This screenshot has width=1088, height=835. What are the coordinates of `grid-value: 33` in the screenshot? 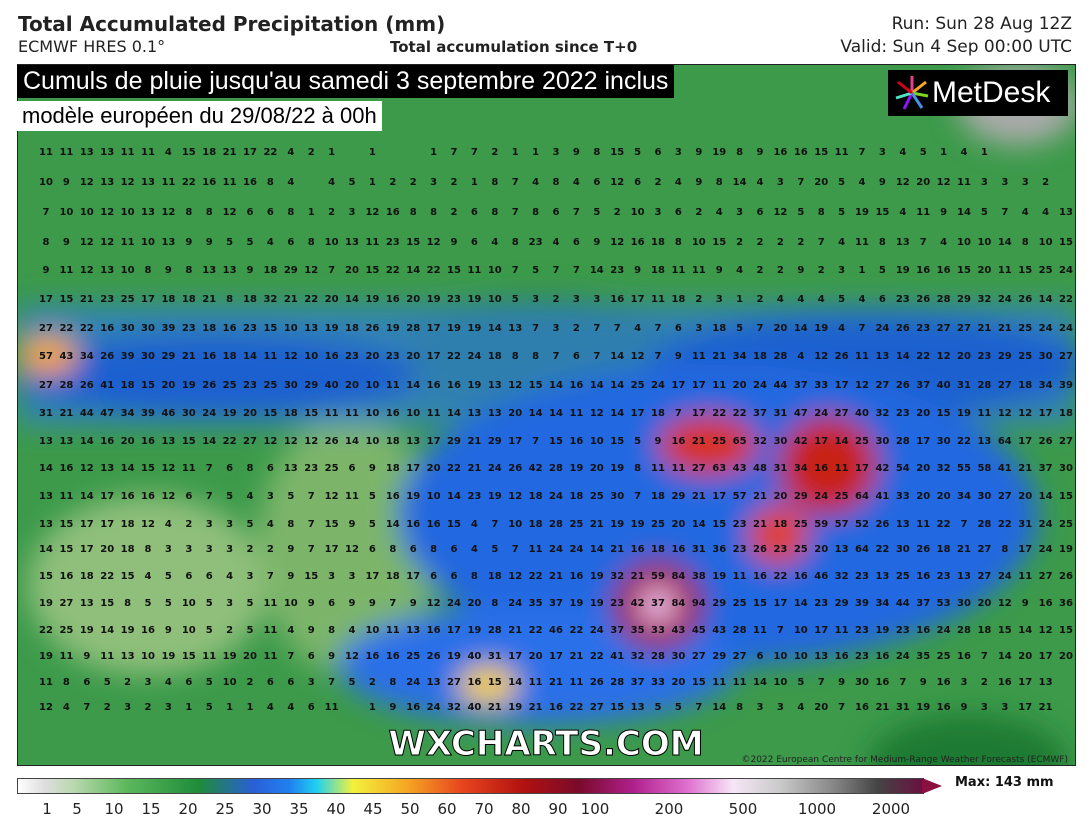 It's located at (821, 385).